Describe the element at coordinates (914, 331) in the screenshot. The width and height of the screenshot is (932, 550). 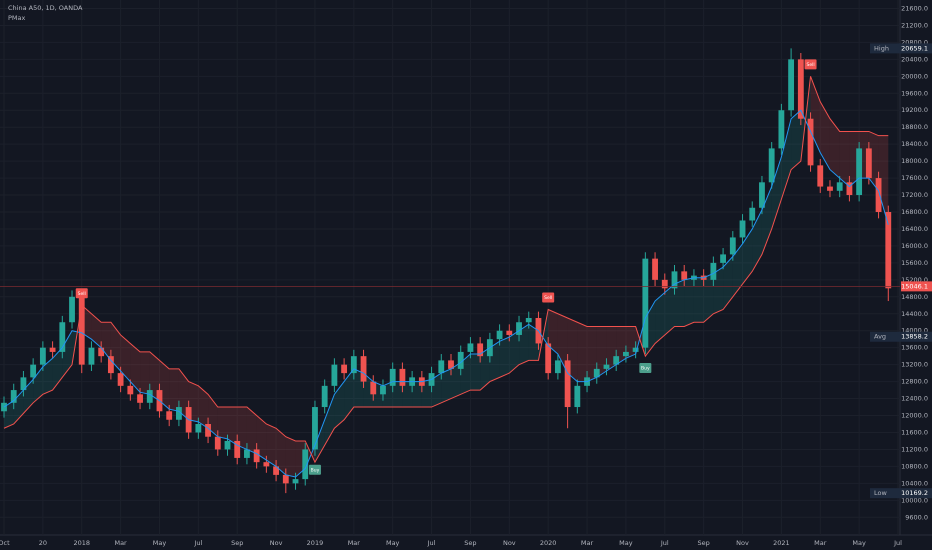
I see `y-tick-label: 14000.0` at that location.